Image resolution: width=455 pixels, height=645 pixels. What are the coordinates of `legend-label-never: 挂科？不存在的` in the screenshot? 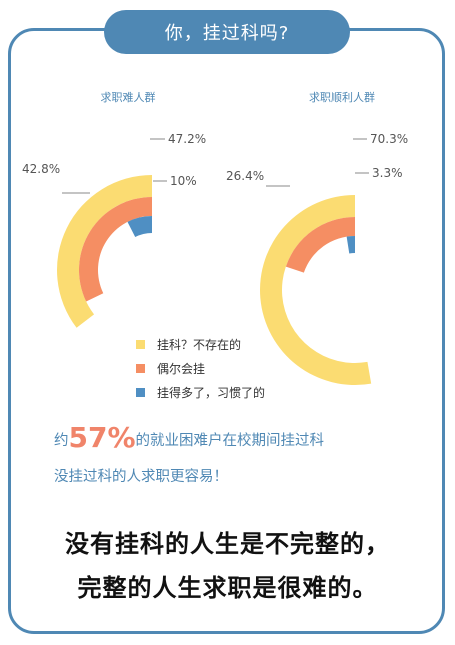 It's located at (199, 344).